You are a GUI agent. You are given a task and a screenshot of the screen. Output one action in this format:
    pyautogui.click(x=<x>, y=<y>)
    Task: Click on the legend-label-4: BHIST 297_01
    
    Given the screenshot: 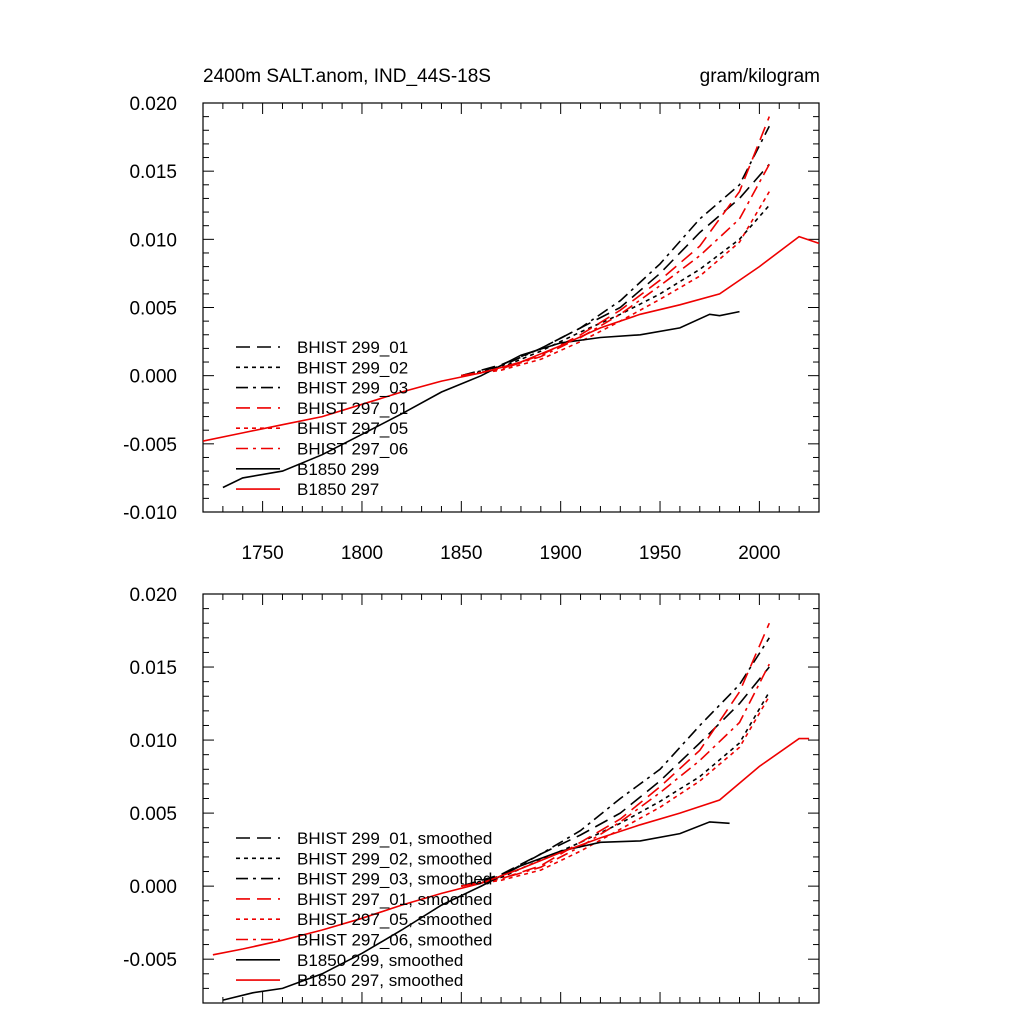 What is the action you would take?
    pyautogui.click(x=352, y=408)
    